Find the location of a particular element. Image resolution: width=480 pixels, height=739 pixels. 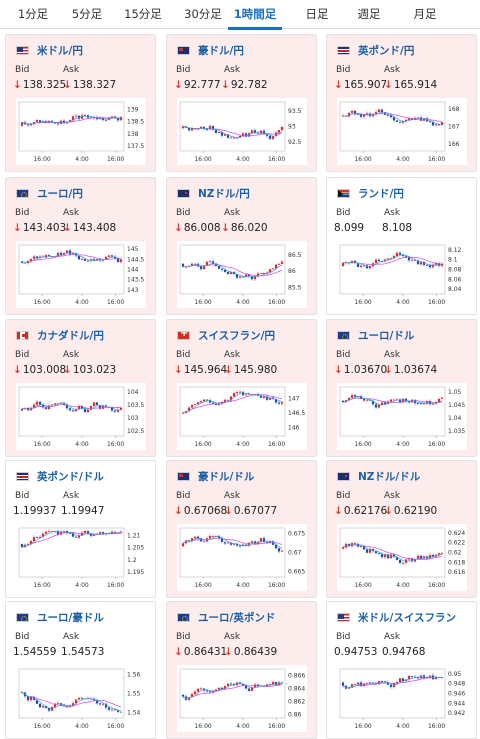

currency-pair-link: カナダドル/円 is located at coordinates (70, 335).